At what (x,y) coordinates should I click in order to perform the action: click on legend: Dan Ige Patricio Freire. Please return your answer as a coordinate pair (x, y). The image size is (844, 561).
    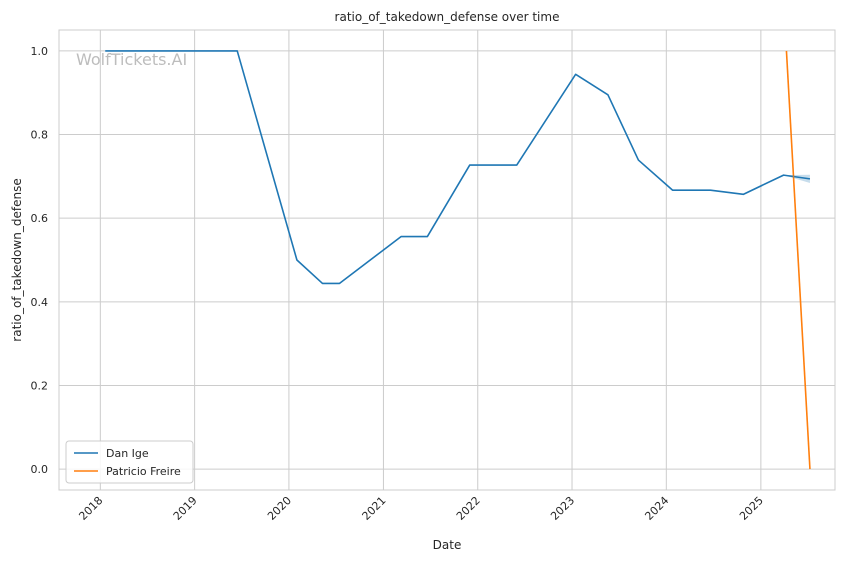
    Looking at the image, I should click on (129, 462).